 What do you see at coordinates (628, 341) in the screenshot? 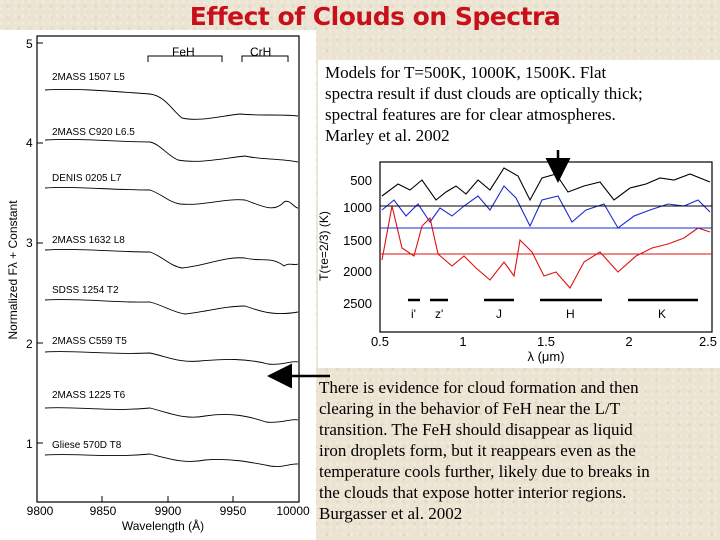
I see `right-x-tick-2: 2` at bounding box center [628, 341].